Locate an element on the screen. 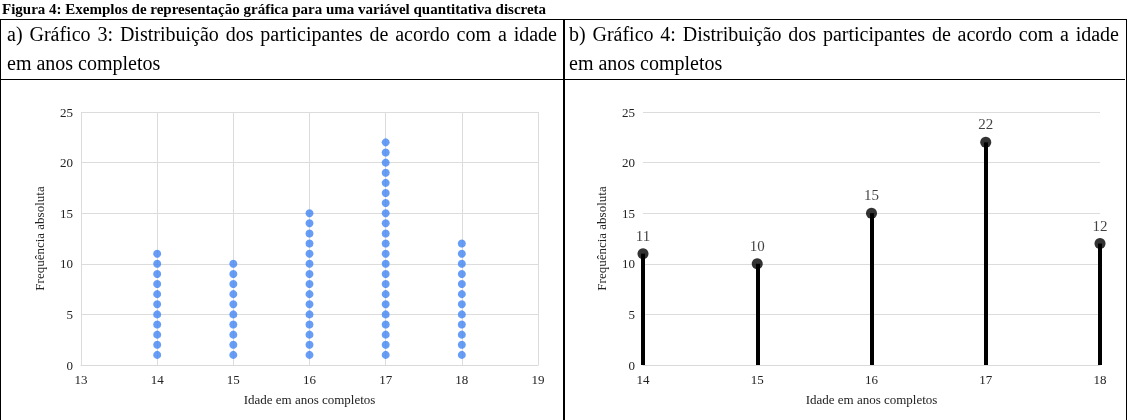 The image size is (1127, 420). x-tick-label: 19 is located at coordinates (538, 379).